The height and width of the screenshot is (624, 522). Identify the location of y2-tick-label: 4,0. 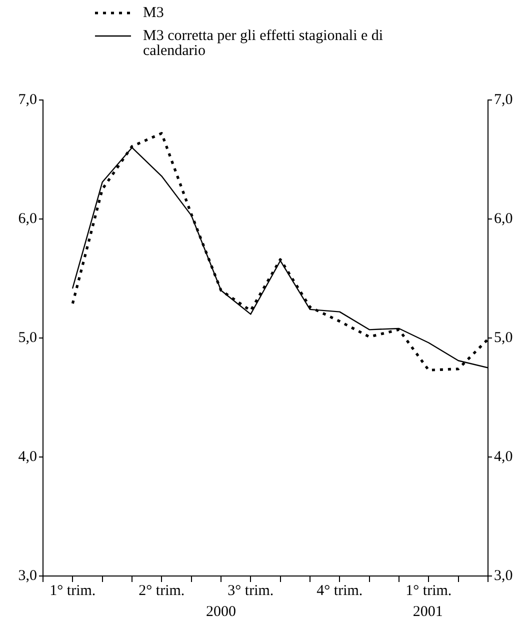
(503, 456).